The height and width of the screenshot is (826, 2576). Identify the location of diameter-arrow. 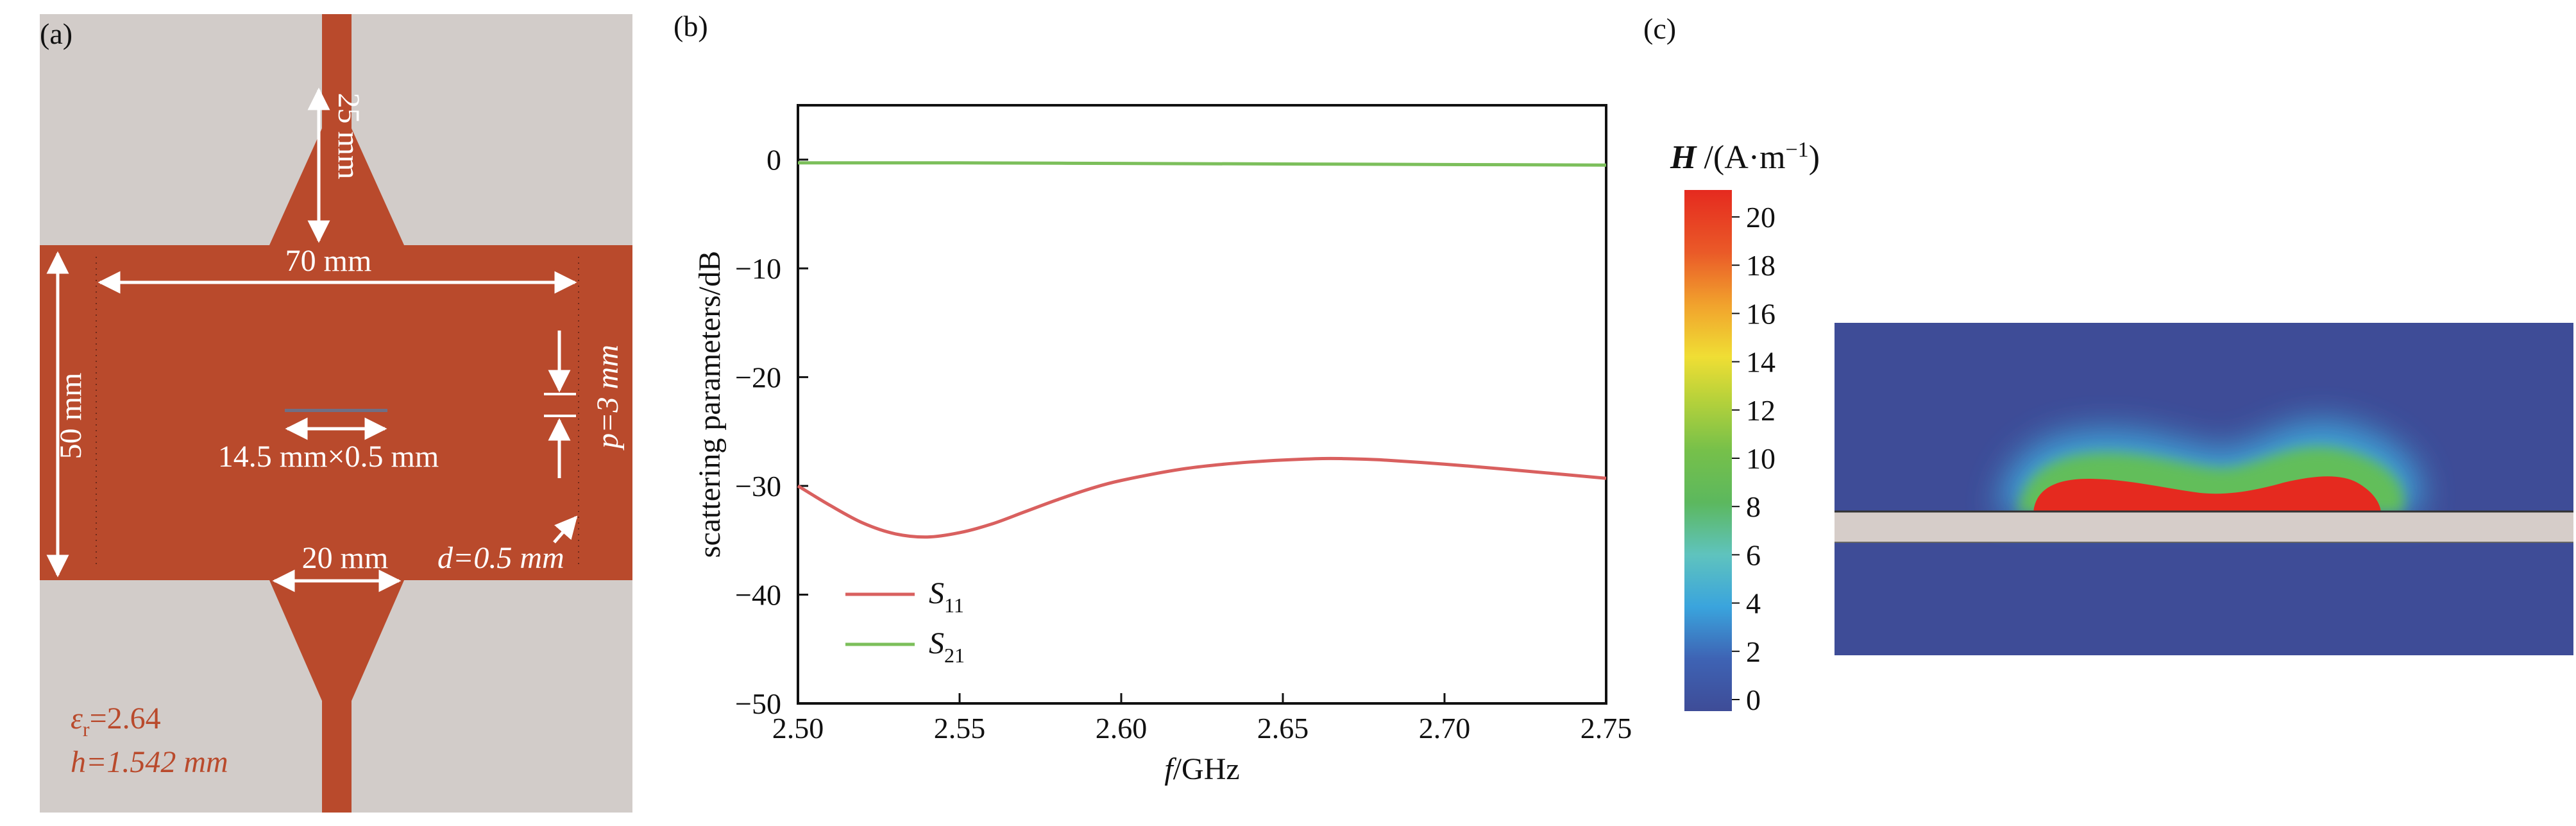
(565, 529).